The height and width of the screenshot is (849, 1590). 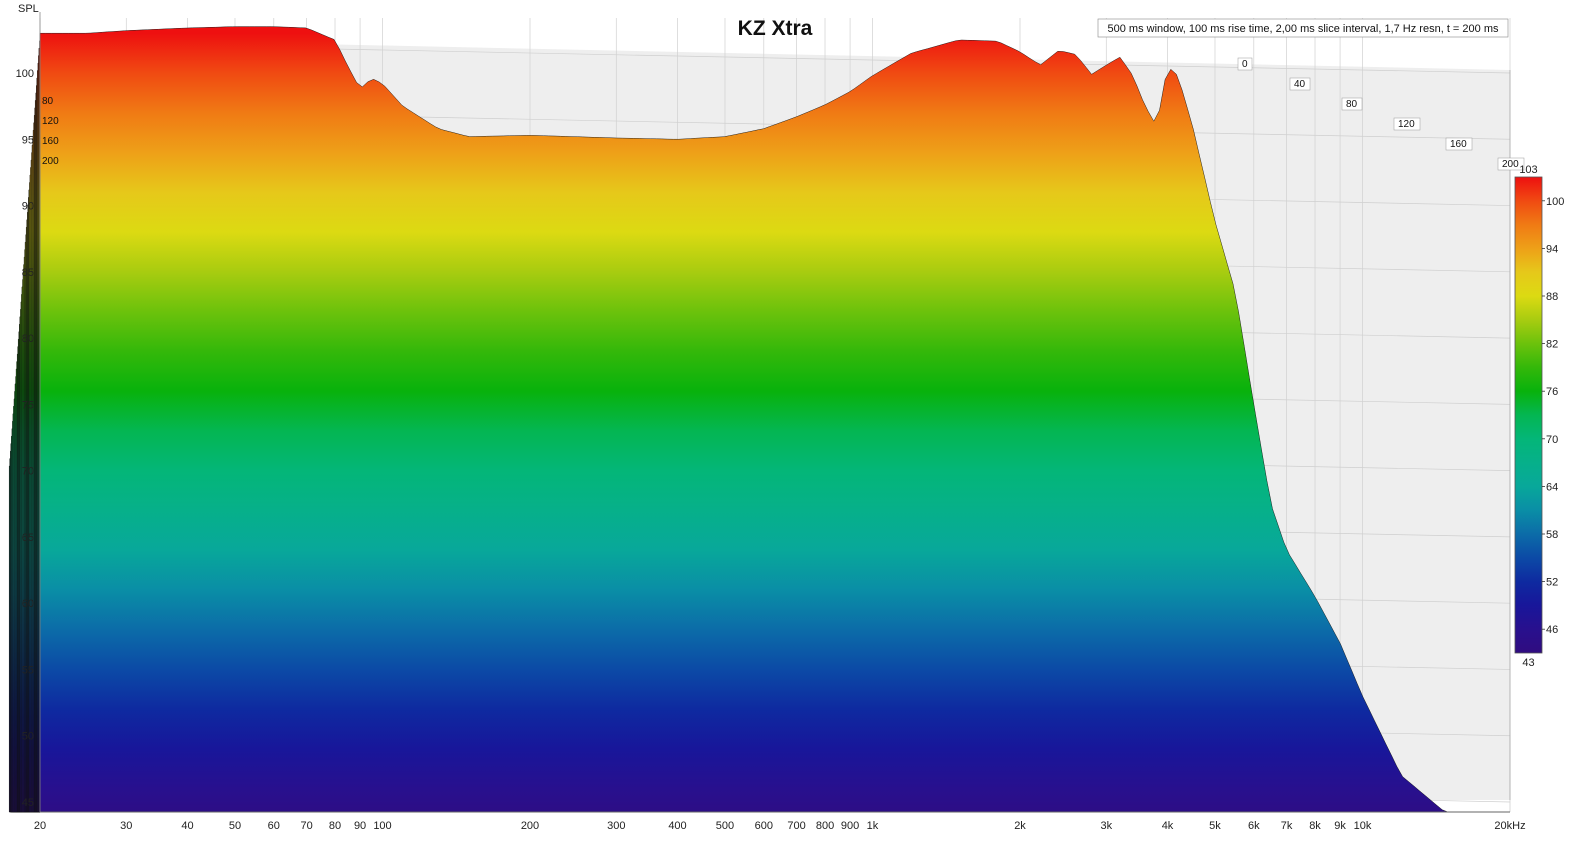 I want to click on time-axis-label: 0, so click(x=1245, y=64).